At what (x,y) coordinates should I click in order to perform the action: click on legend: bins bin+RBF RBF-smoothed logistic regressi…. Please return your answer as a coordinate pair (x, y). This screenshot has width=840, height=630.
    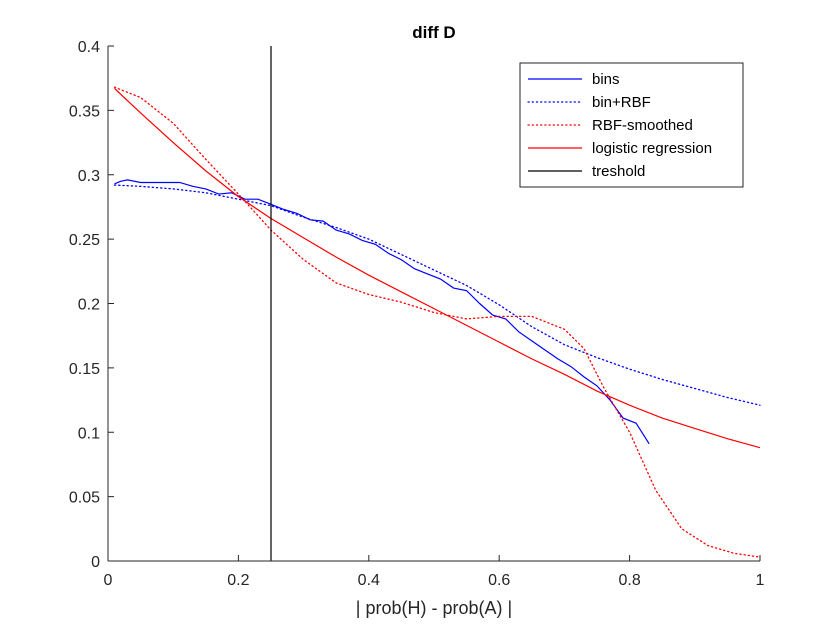
    Looking at the image, I should click on (631, 125).